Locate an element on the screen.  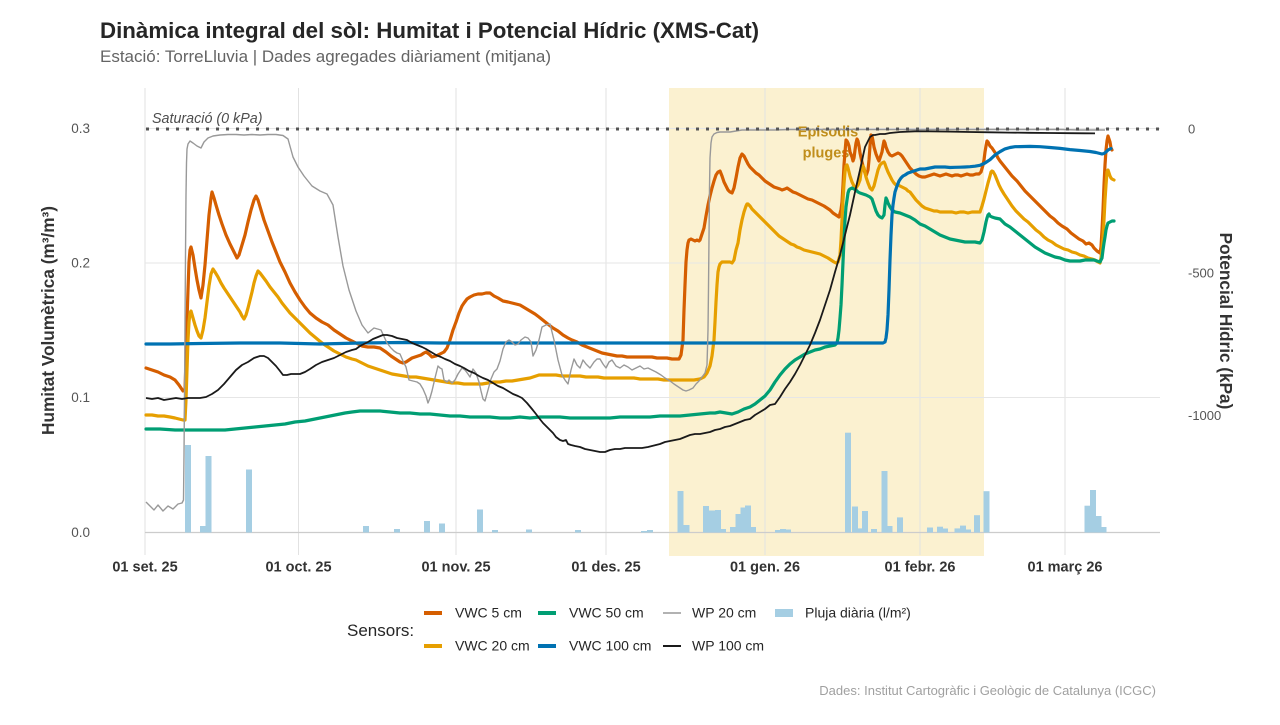
svg-text: 01 gen. 26 is located at coordinates (765, 568).